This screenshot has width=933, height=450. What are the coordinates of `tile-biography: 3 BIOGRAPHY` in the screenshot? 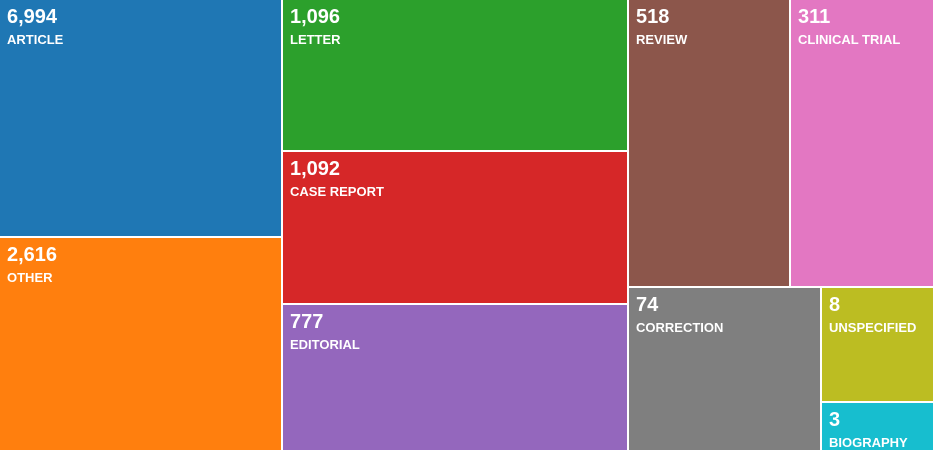 It's located at (877, 426).